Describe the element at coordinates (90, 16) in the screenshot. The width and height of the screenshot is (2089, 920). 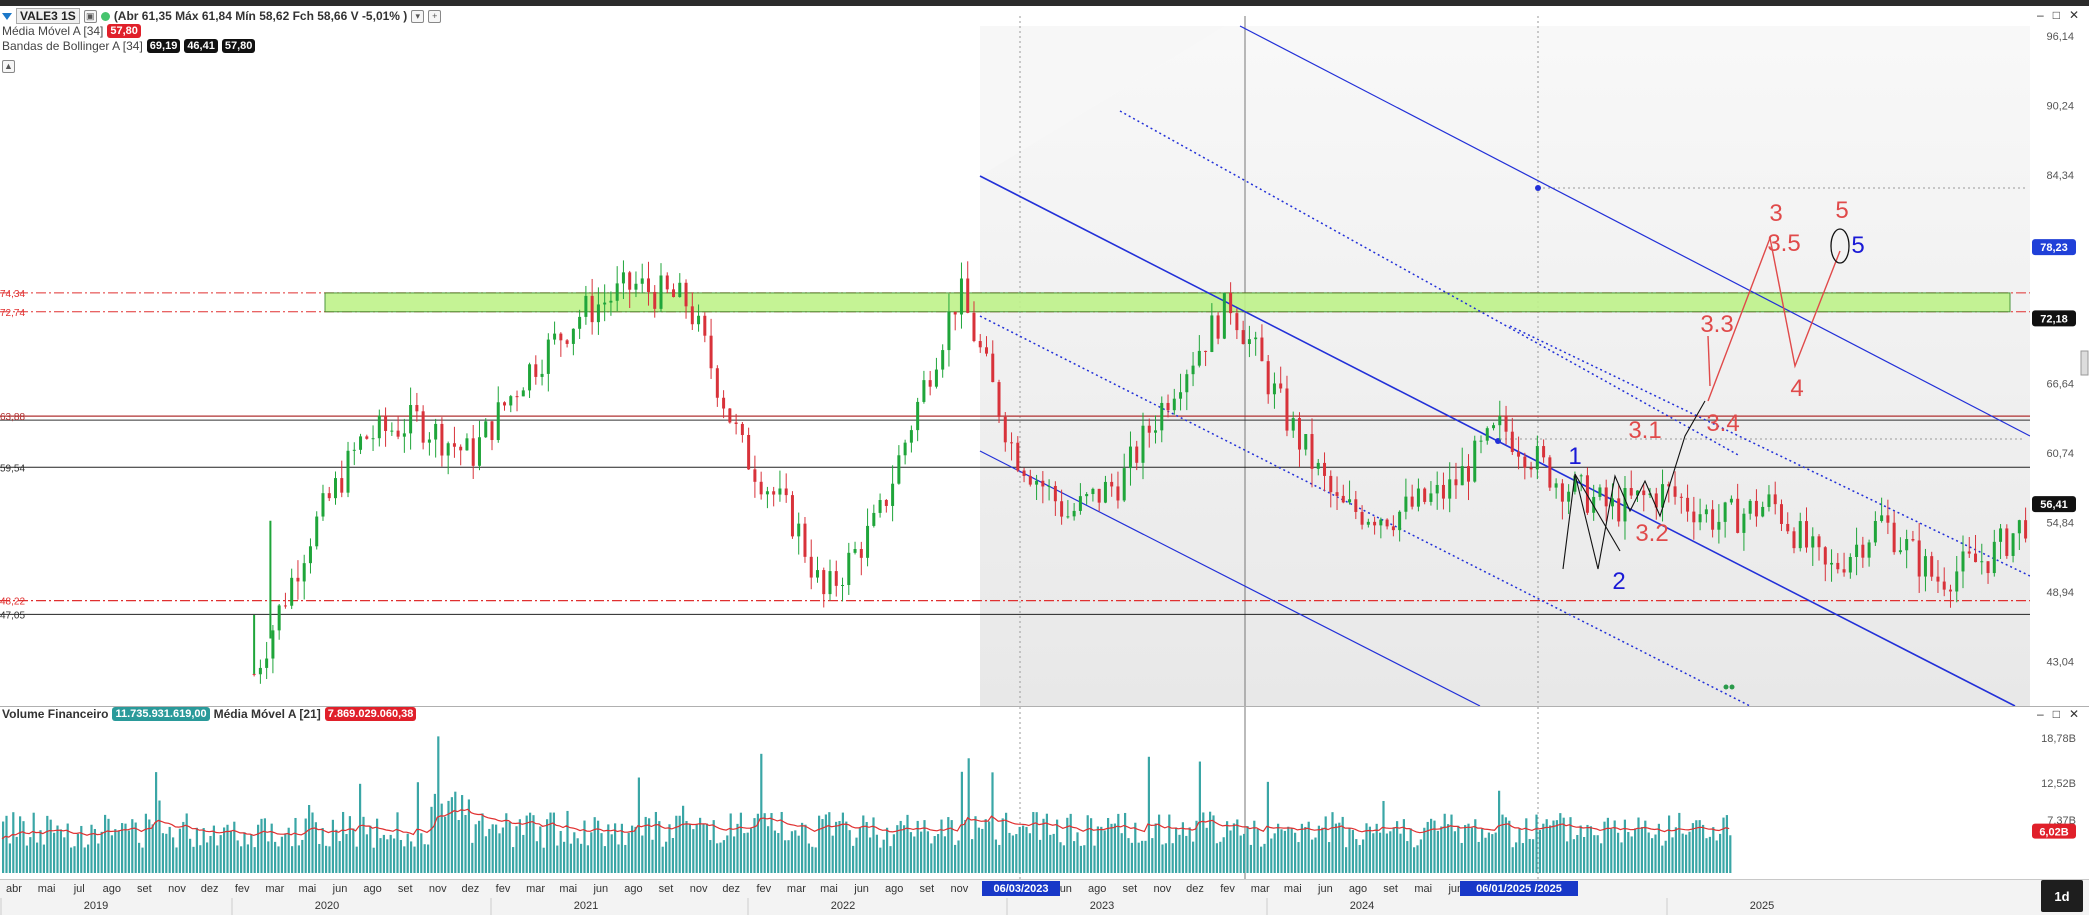
I see `settings-icon: ▣` at that location.